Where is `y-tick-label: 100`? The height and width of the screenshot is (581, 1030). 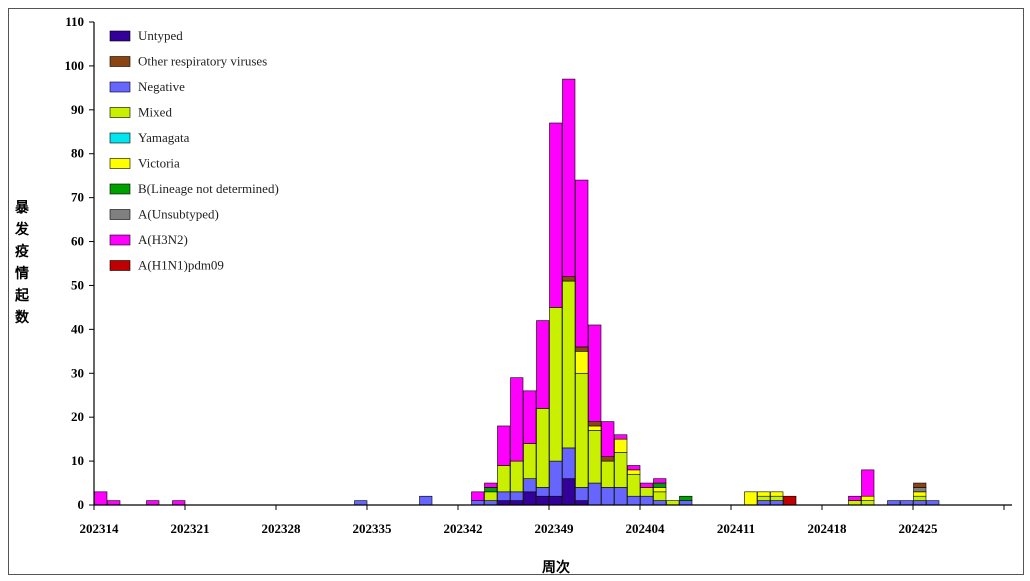 y-tick-label: 100 is located at coordinates (75, 65).